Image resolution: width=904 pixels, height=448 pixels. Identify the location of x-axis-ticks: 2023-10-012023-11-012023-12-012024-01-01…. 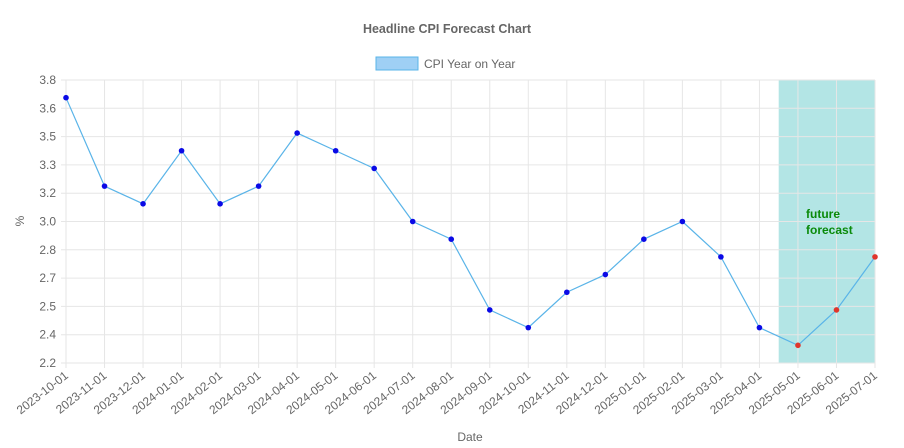
(447, 392).